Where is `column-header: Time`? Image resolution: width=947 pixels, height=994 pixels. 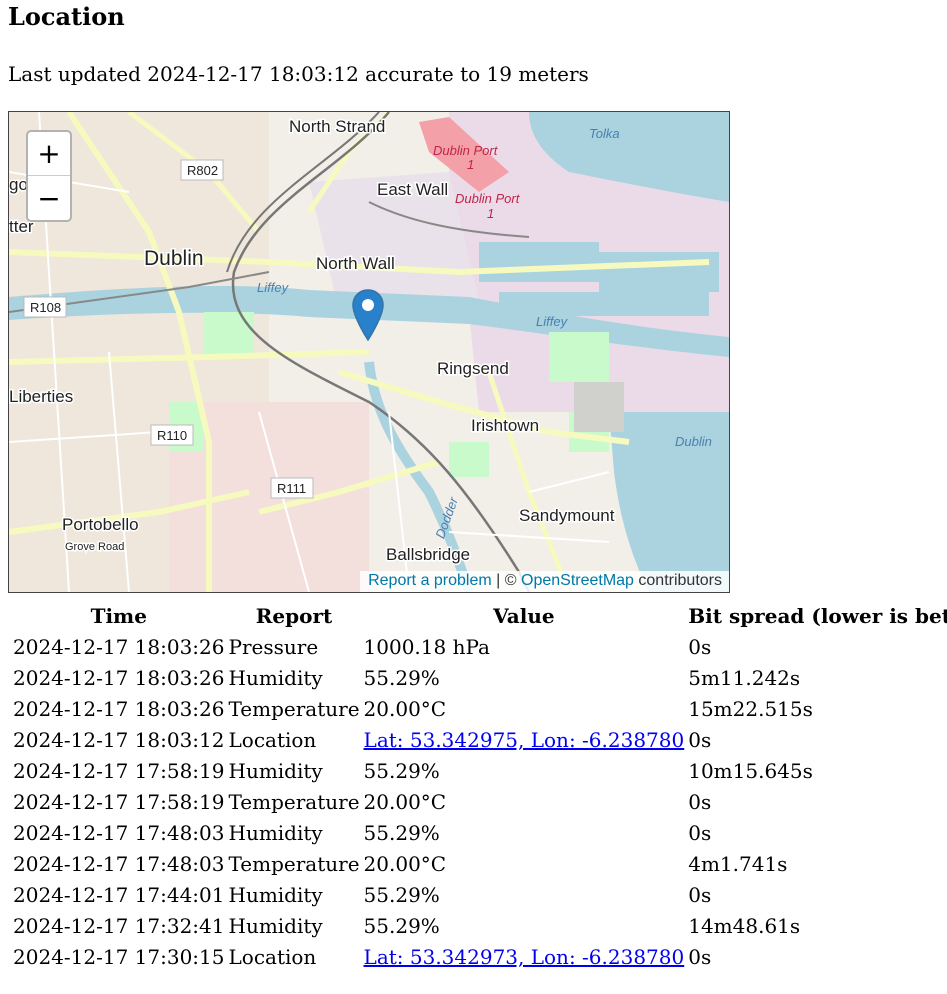 column-header: Time is located at coordinates (118, 616).